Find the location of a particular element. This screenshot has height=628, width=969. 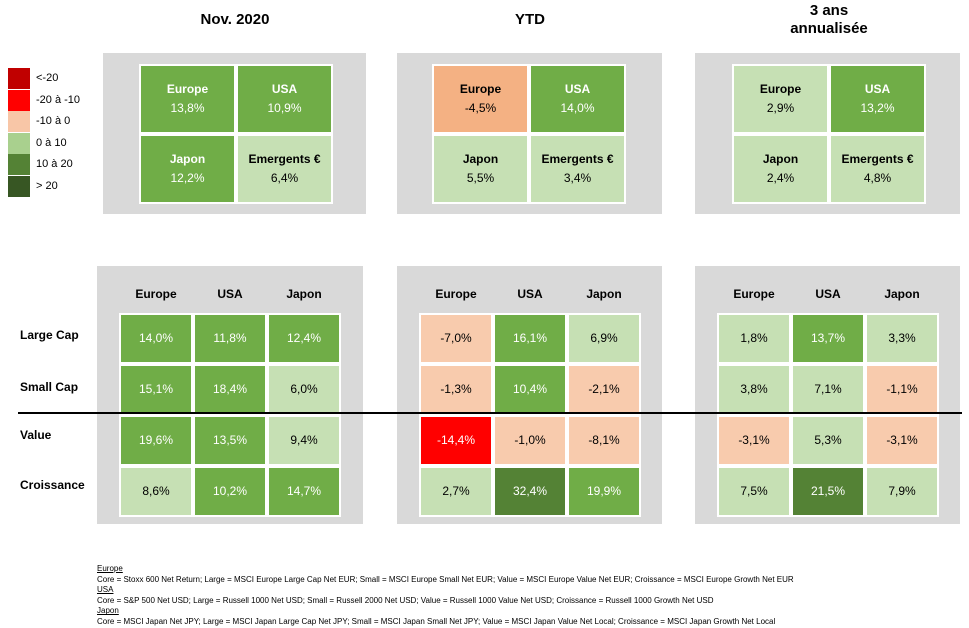

matrix-cell: -7,0% is located at coordinates (456, 338).